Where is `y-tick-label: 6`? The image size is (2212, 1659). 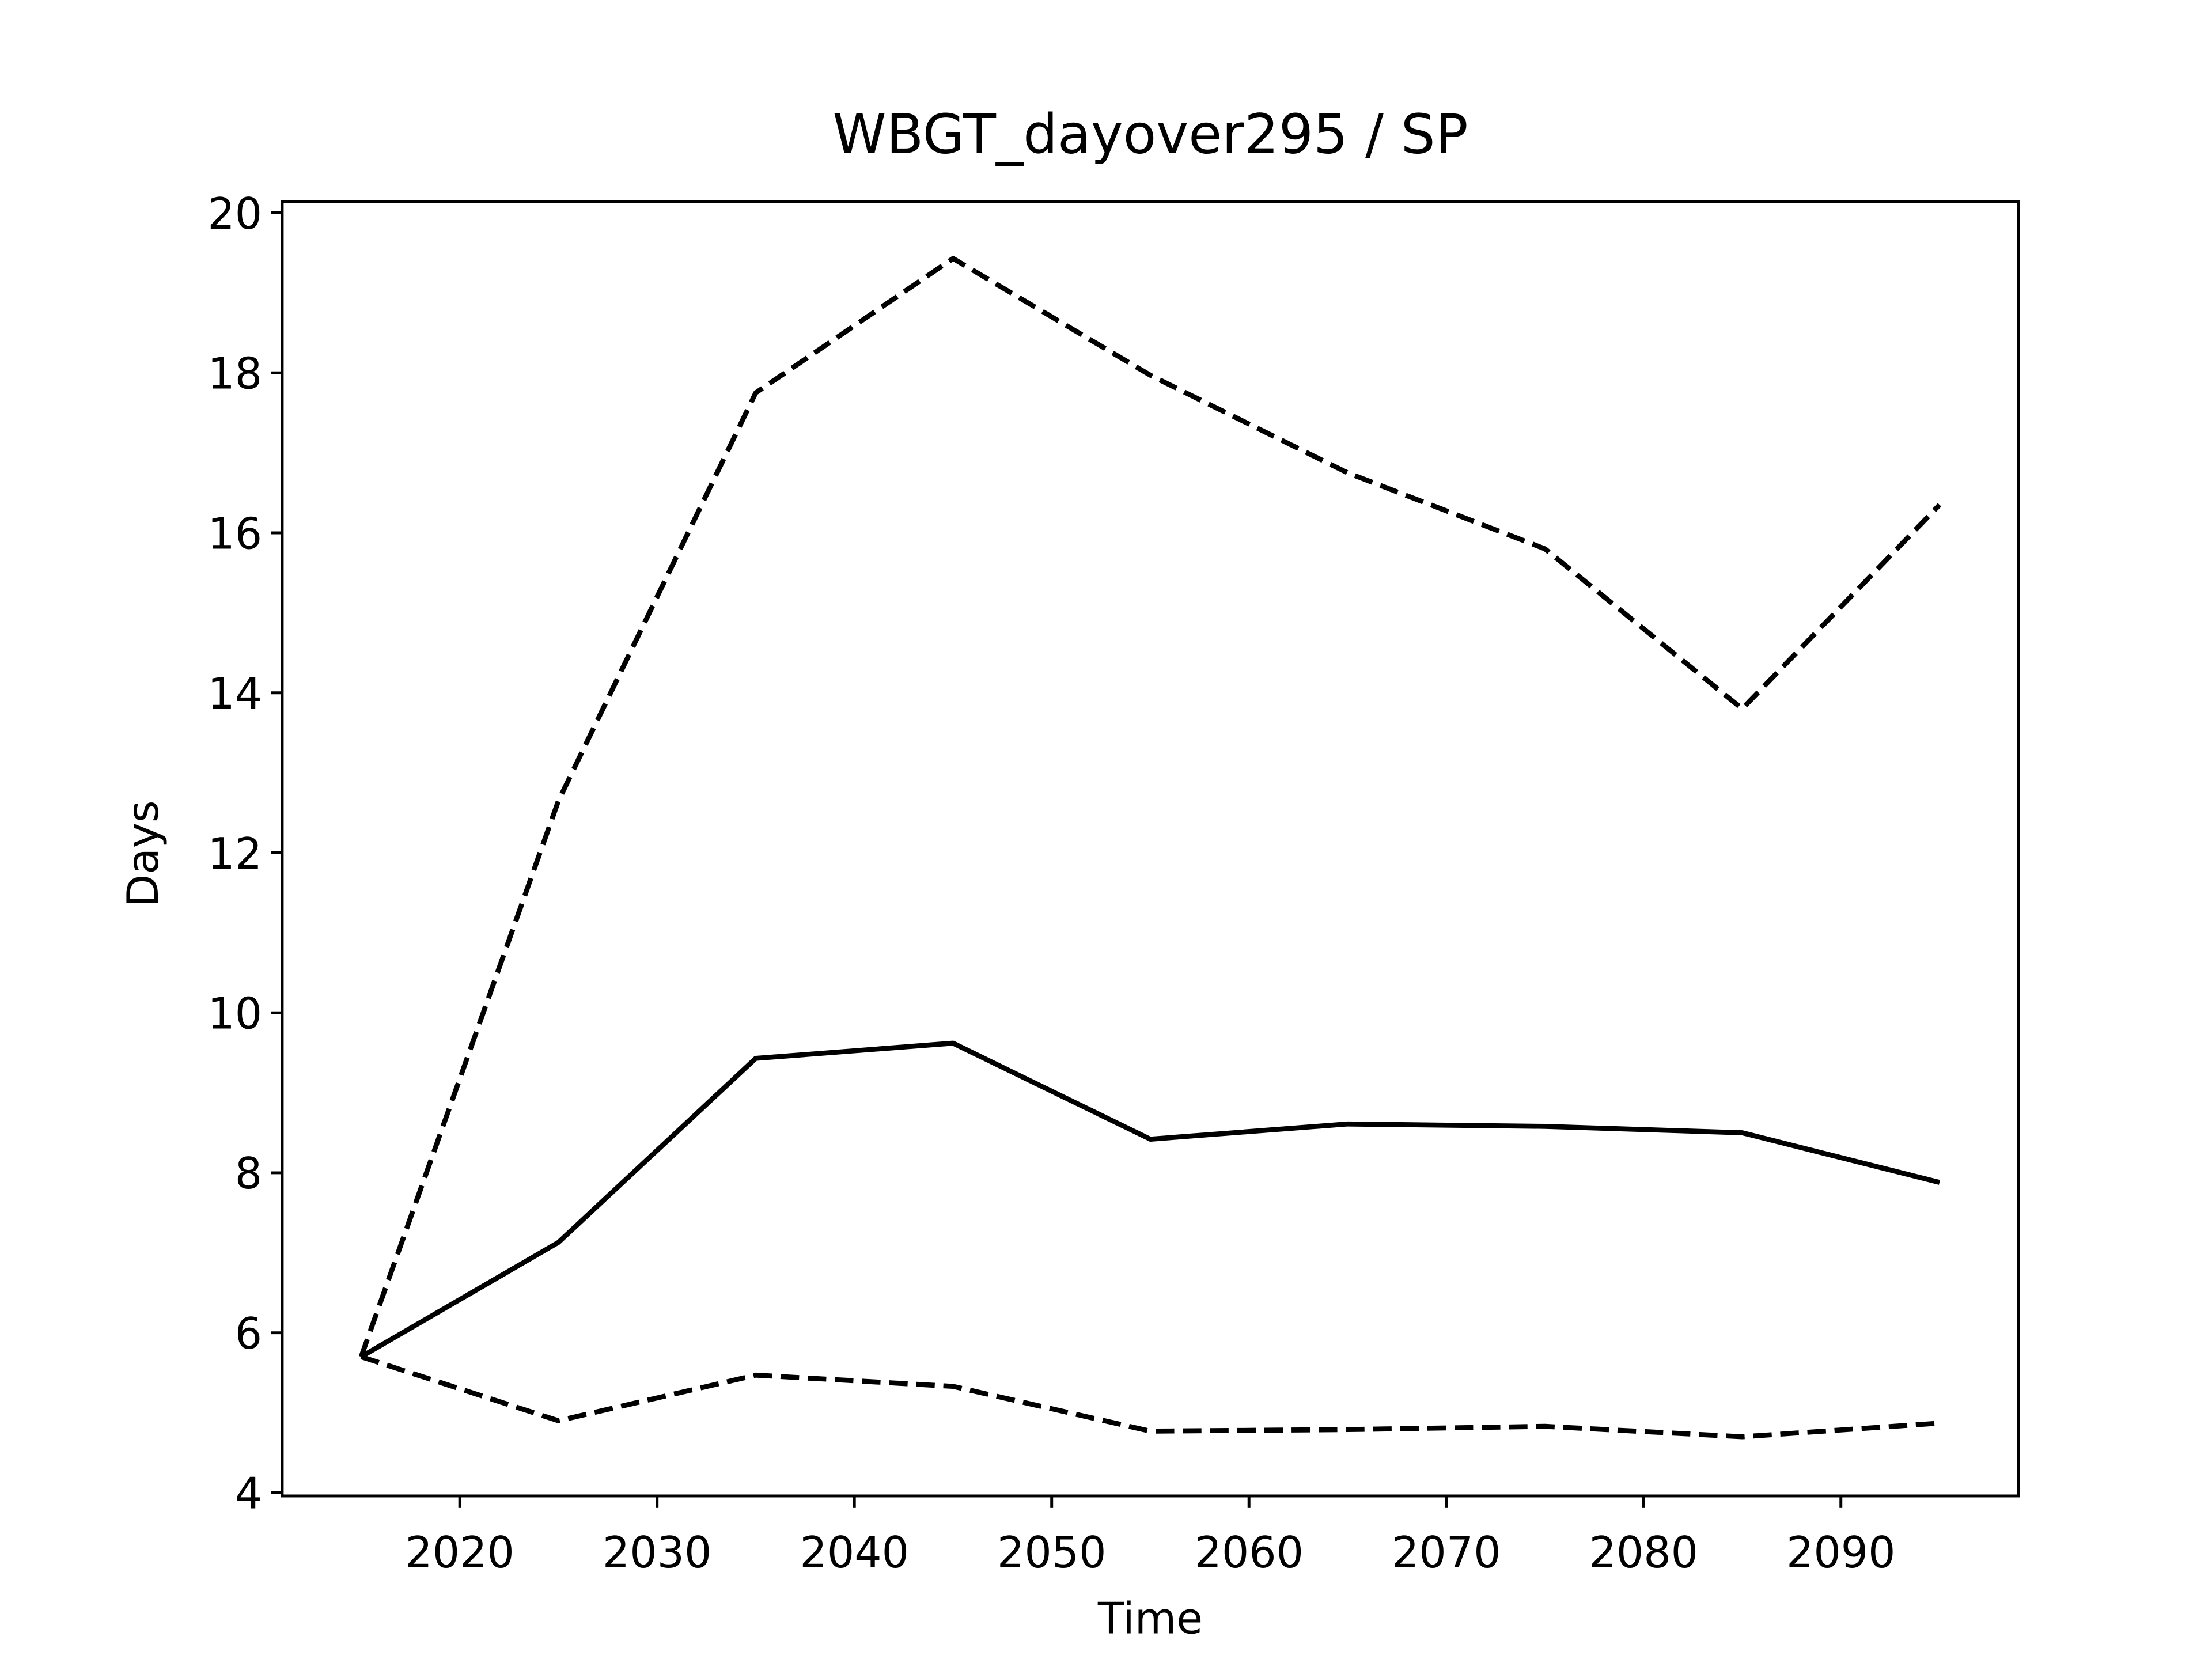
y-tick-label: 6 is located at coordinates (248, 1334).